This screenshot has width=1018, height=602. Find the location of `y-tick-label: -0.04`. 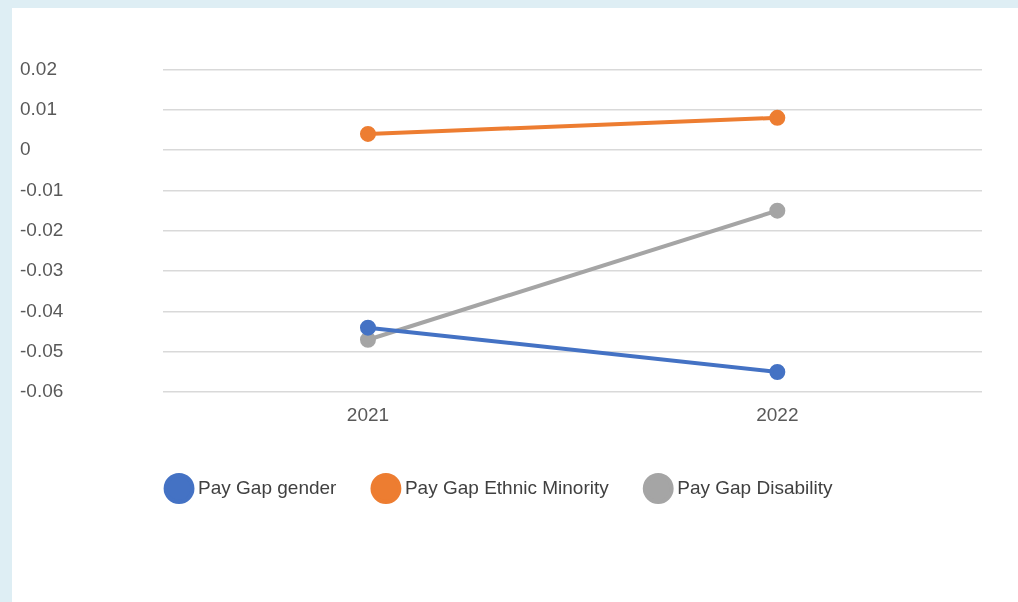

y-tick-label: -0.04 is located at coordinates (42, 310).